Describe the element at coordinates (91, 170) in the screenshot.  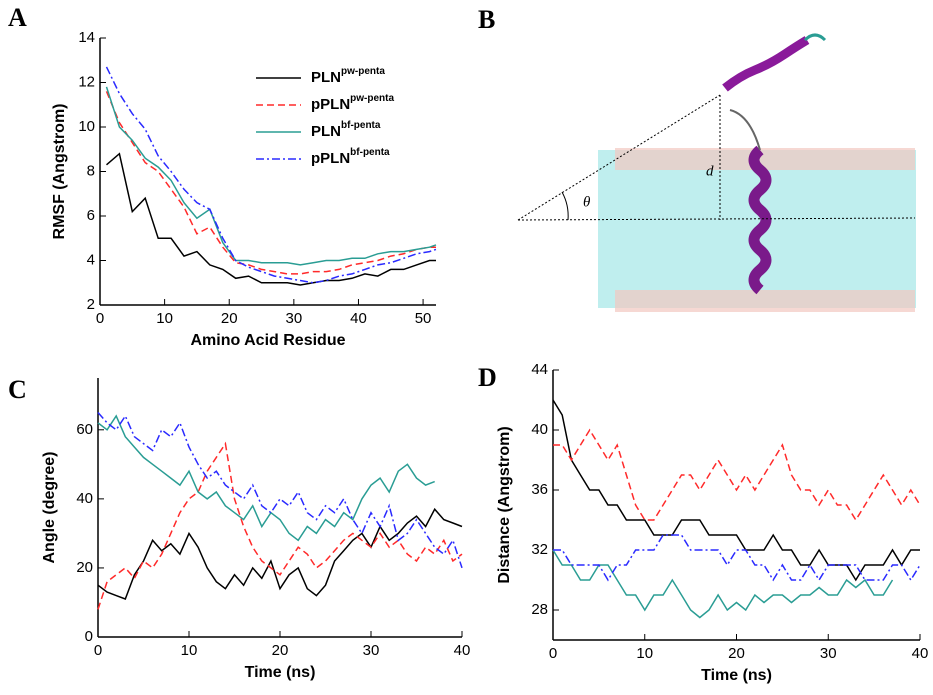
I see `y-tick-label: 8` at that location.